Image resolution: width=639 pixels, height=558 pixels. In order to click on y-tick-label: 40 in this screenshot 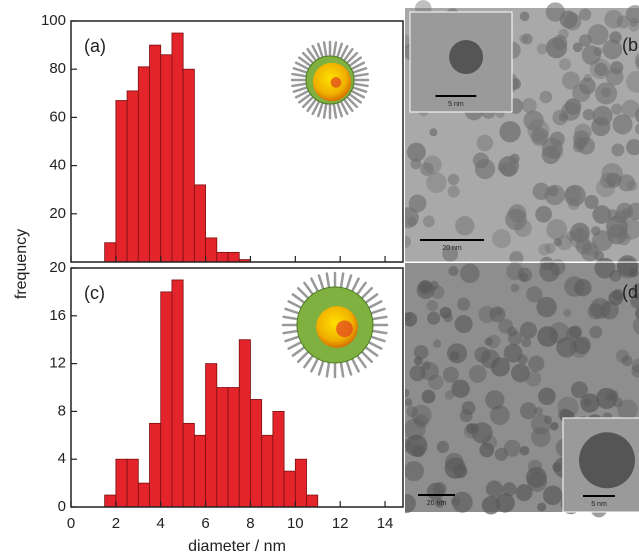, I will do `click(57, 165)`.